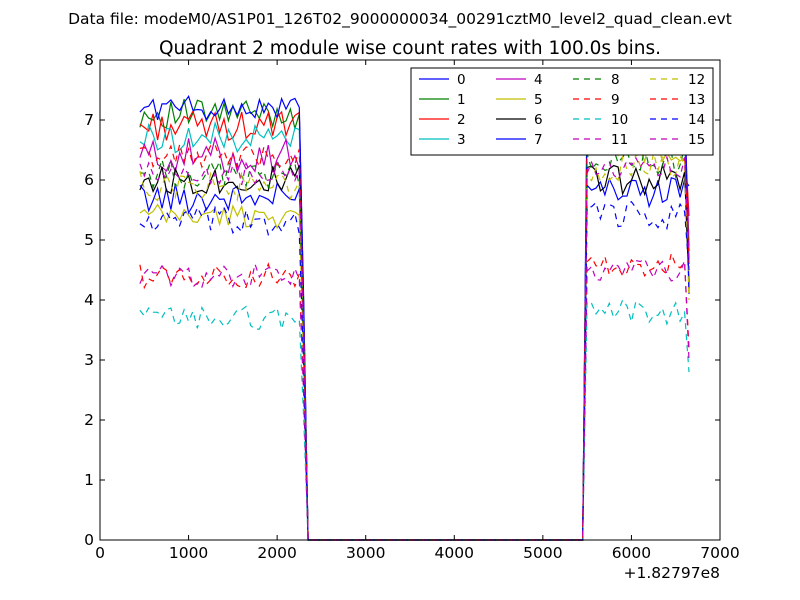 The width and height of the screenshot is (800, 600). Describe the element at coordinates (696, 140) in the screenshot. I see `legend-label: 15` at that location.